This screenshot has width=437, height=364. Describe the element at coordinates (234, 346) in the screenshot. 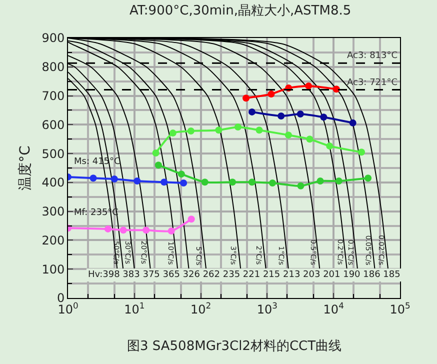

I see `caption: 图3 SA508MGr3Cl2材料的CCT曲线` at that location.